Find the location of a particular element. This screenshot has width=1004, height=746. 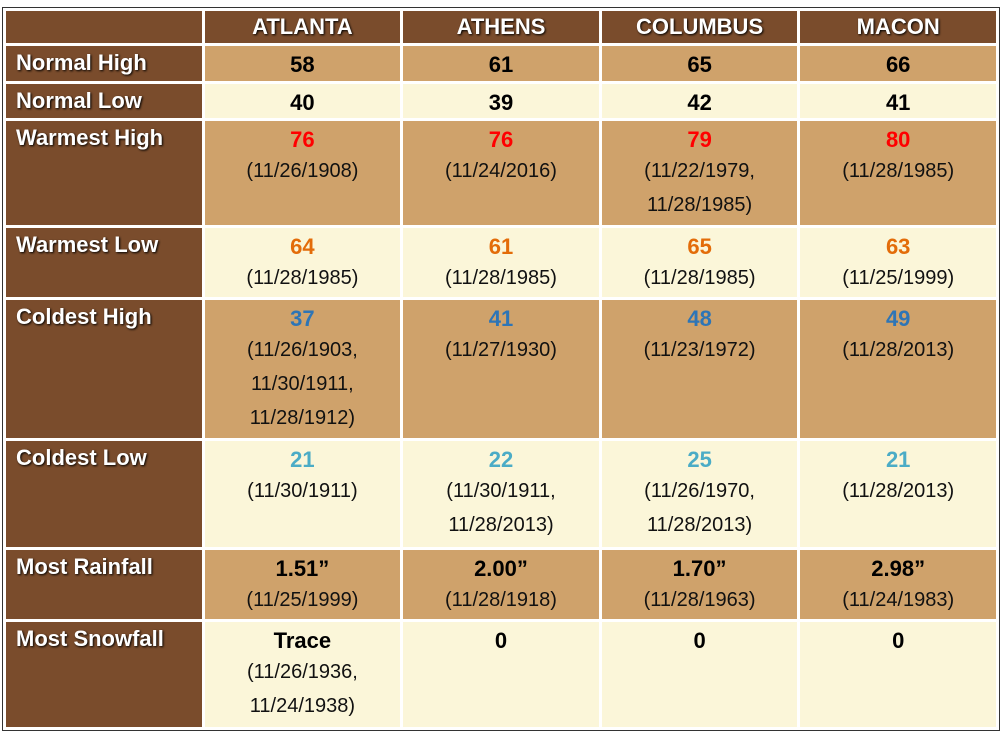

data-cell: 65 is located at coordinates (699, 63).